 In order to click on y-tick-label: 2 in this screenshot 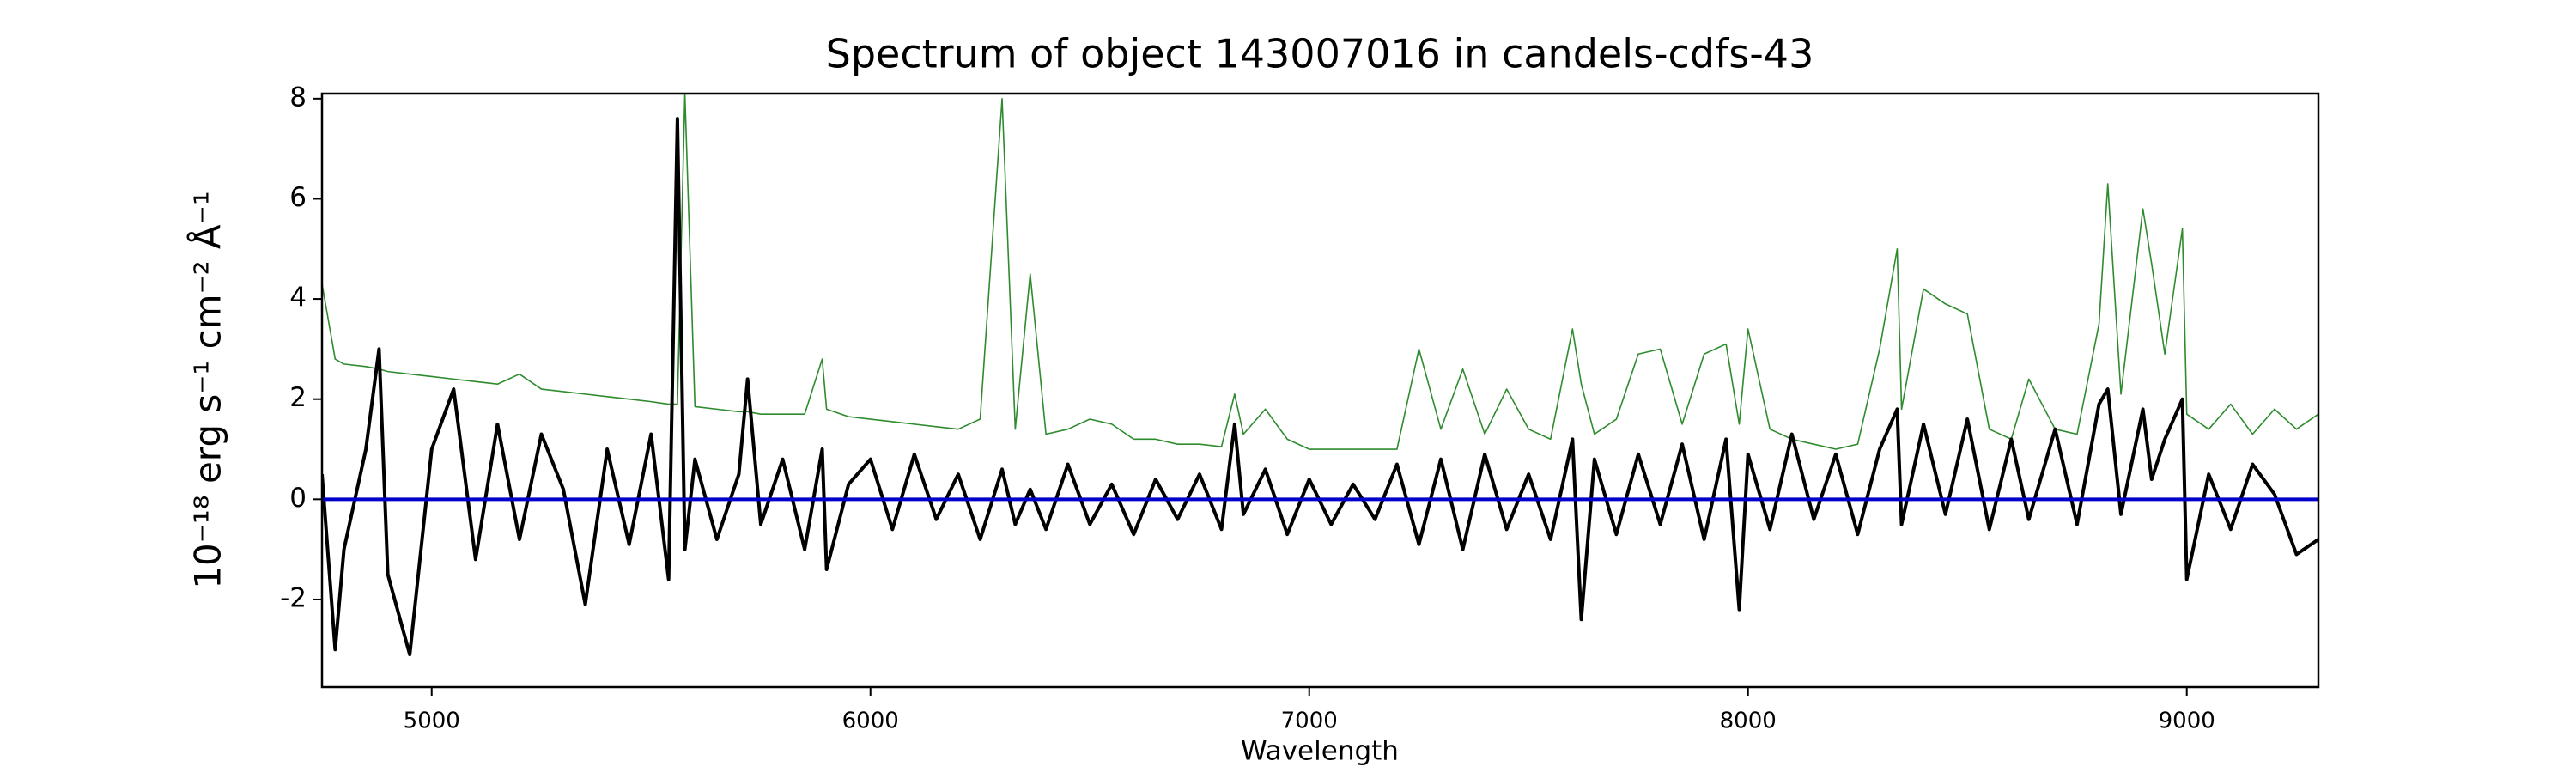, I will do `click(298, 397)`.